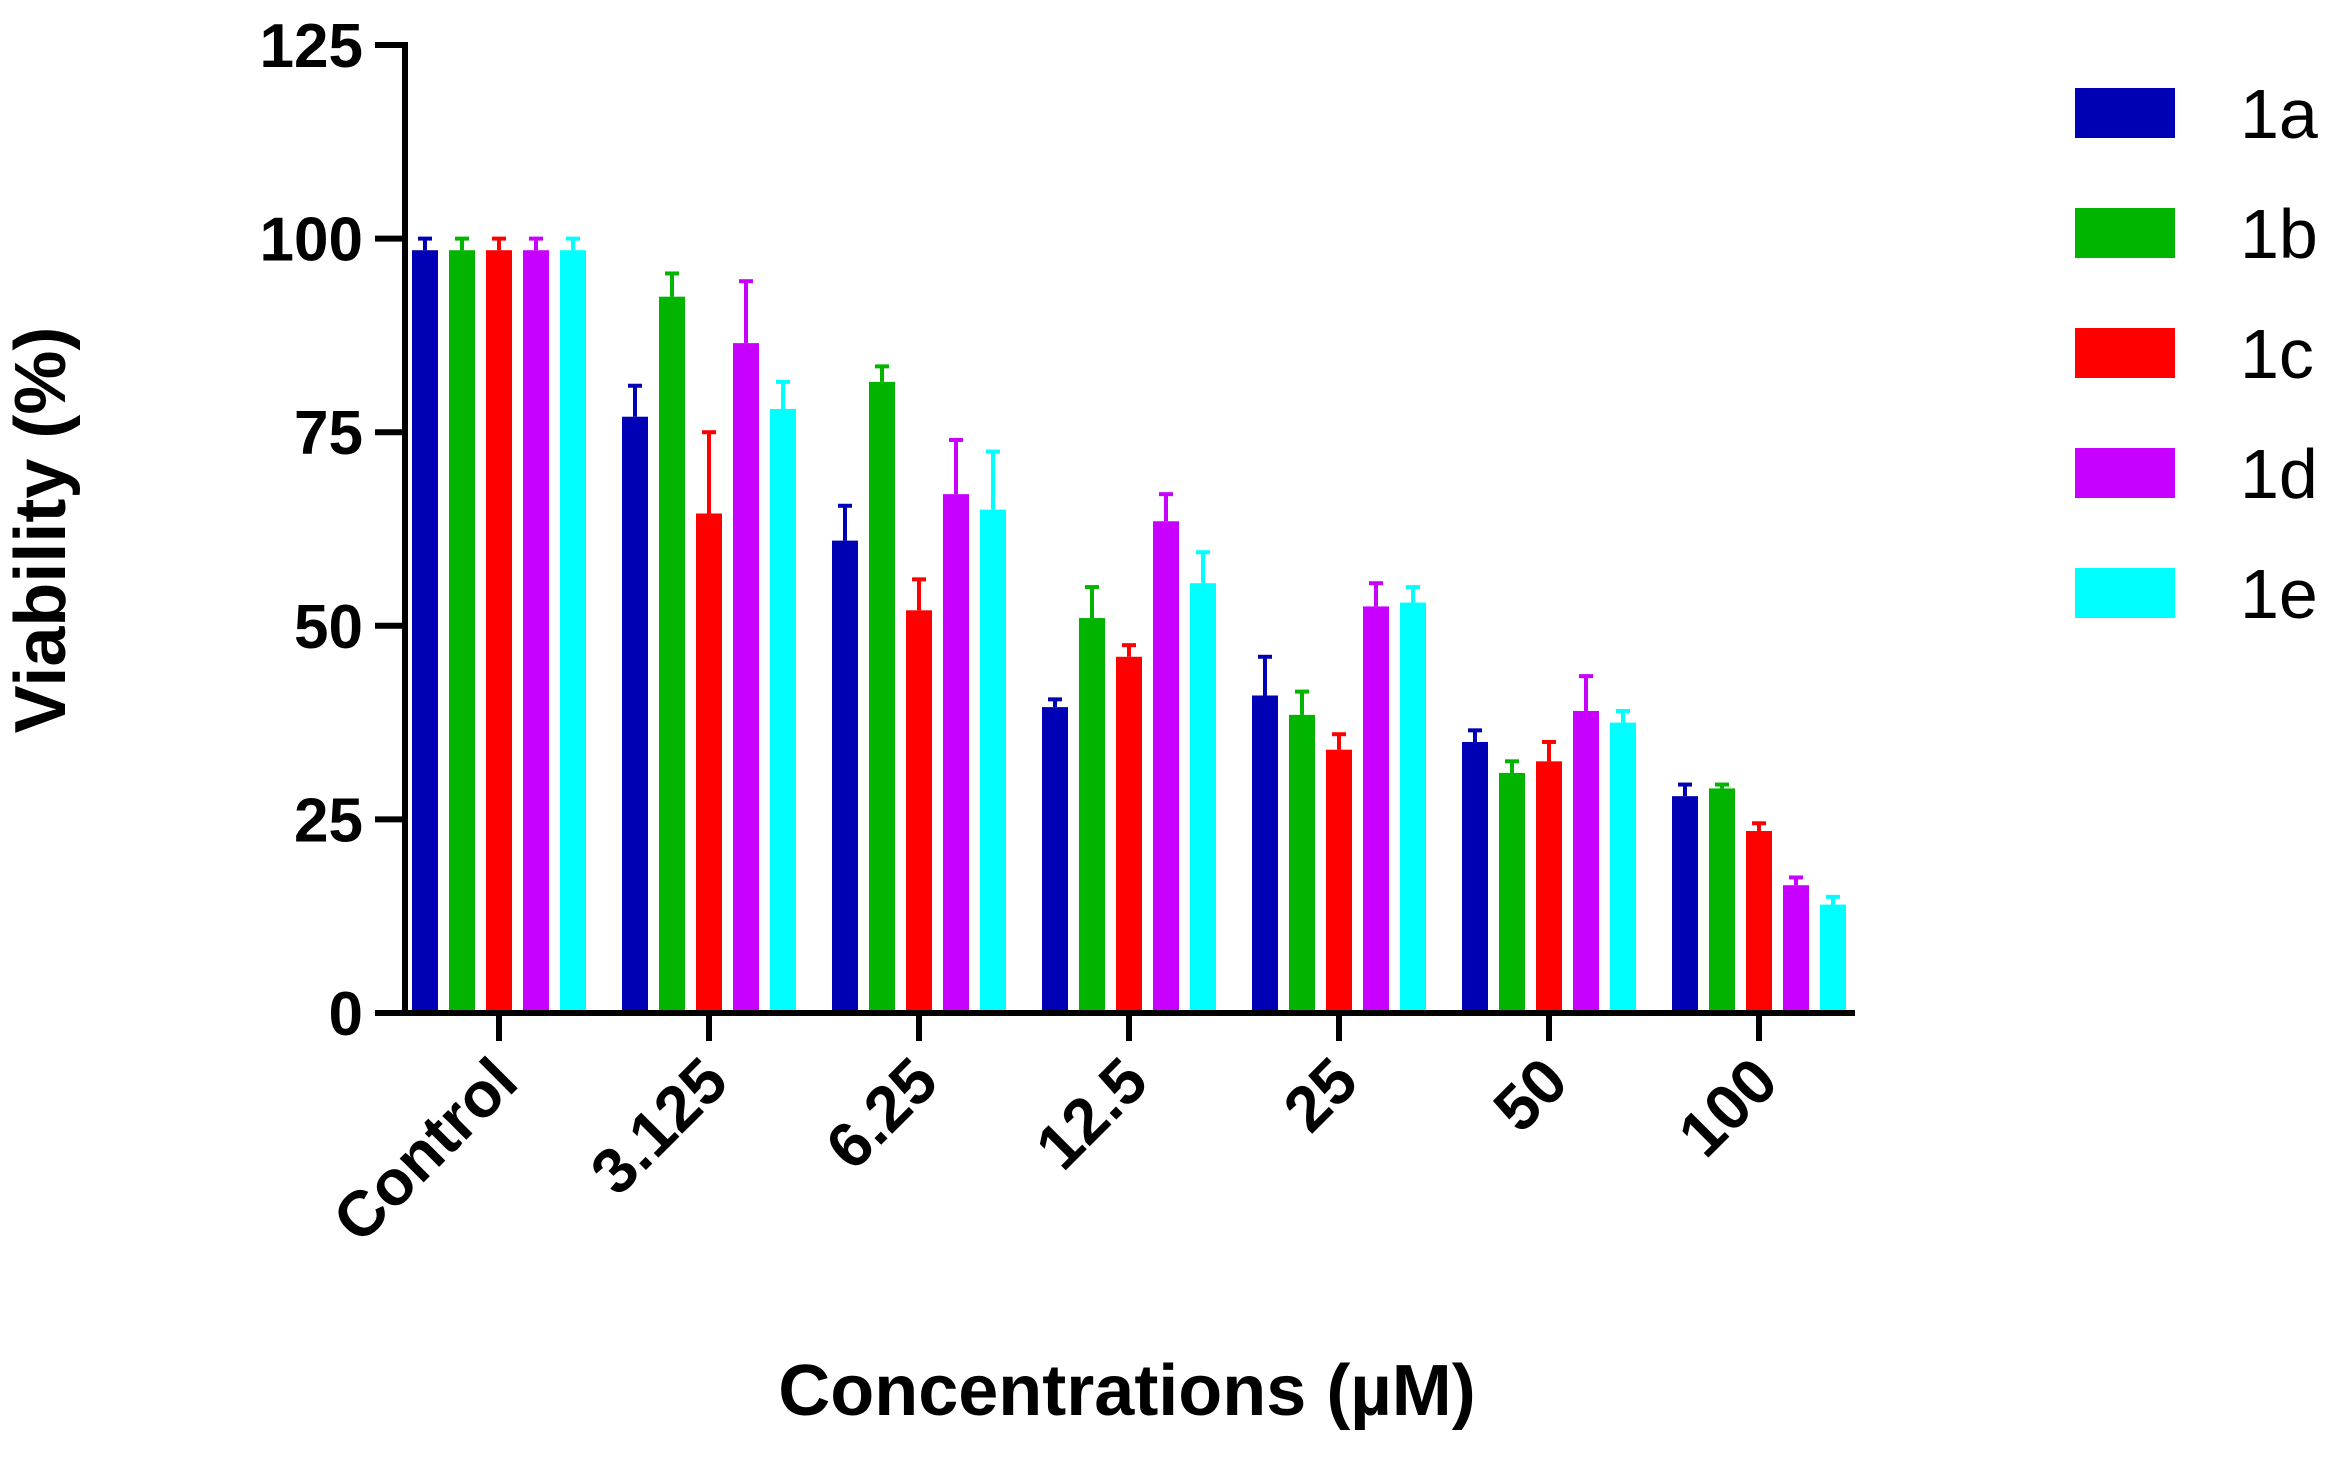  Describe the element at coordinates (2279, 474) in the screenshot. I see `legend-label: 1d` at that location.